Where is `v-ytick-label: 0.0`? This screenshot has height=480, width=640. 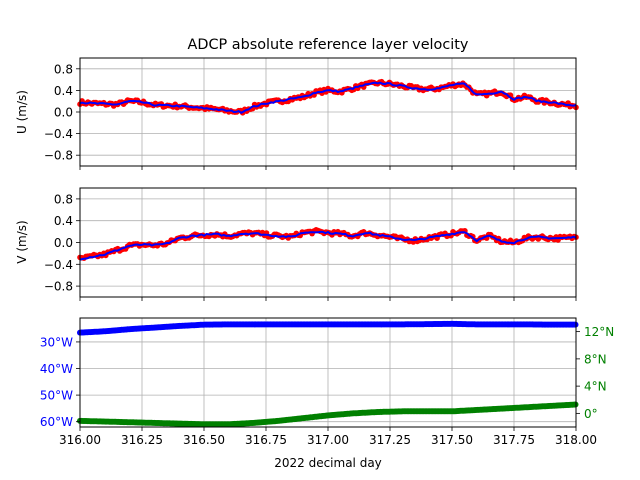
v-ytick-label: 0.0 is located at coordinates (63, 243).